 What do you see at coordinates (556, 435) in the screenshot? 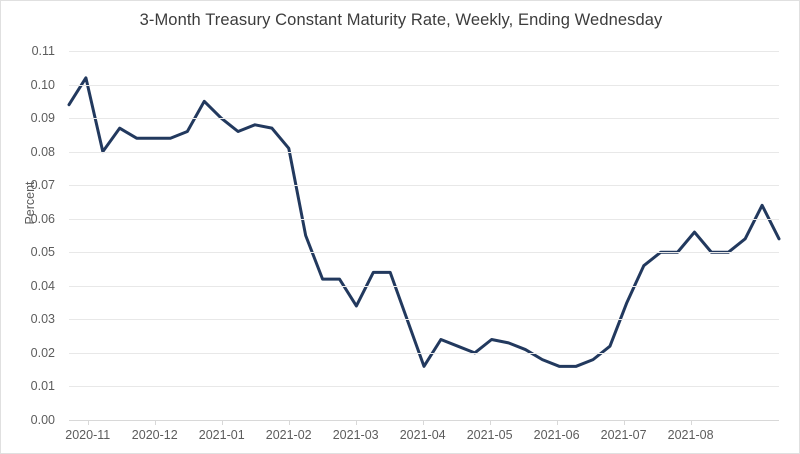
I see `x-axis-tick-label: 2021-06` at bounding box center [556, 435].